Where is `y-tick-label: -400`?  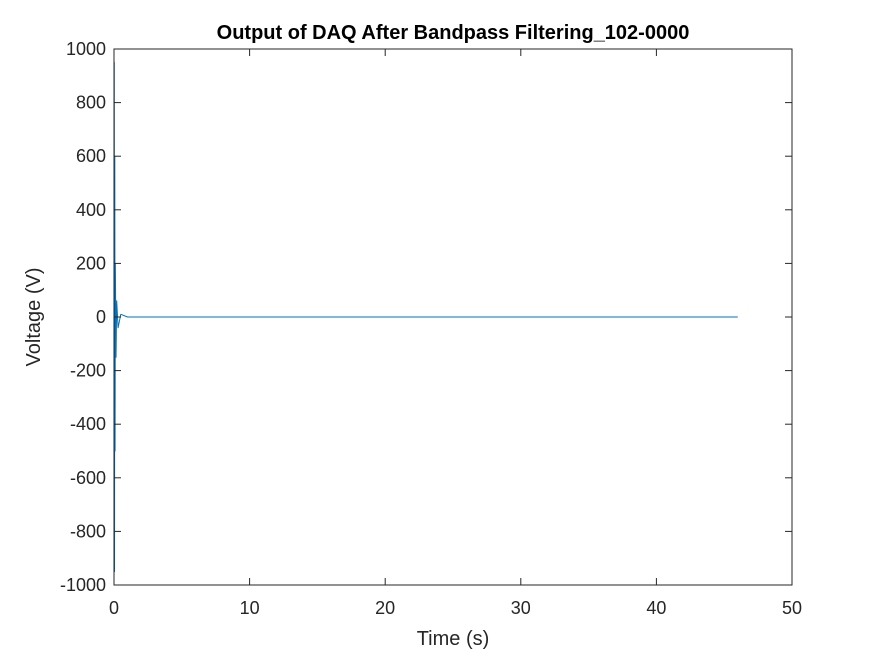 y-tick-label: -400 is located at coordinates (88, 424).